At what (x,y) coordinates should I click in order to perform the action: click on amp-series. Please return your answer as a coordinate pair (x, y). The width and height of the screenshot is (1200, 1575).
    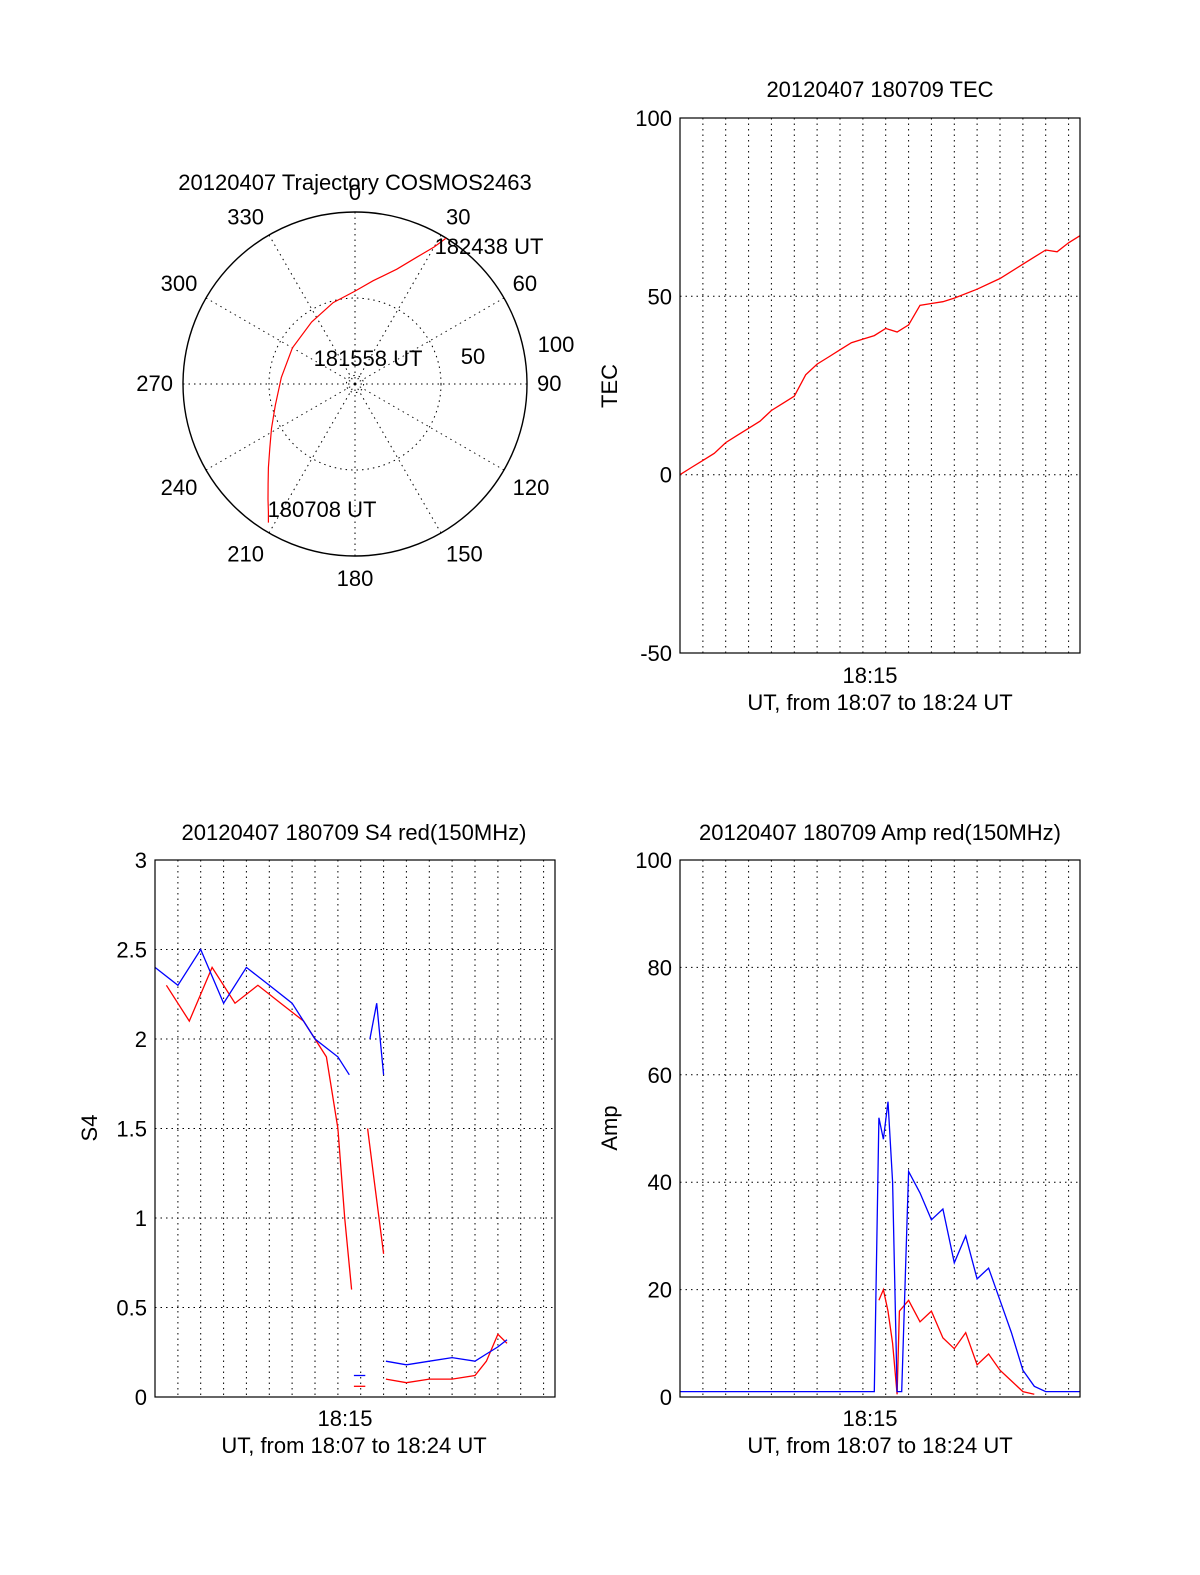
    Looking at the image, I should click on (880, 1248).